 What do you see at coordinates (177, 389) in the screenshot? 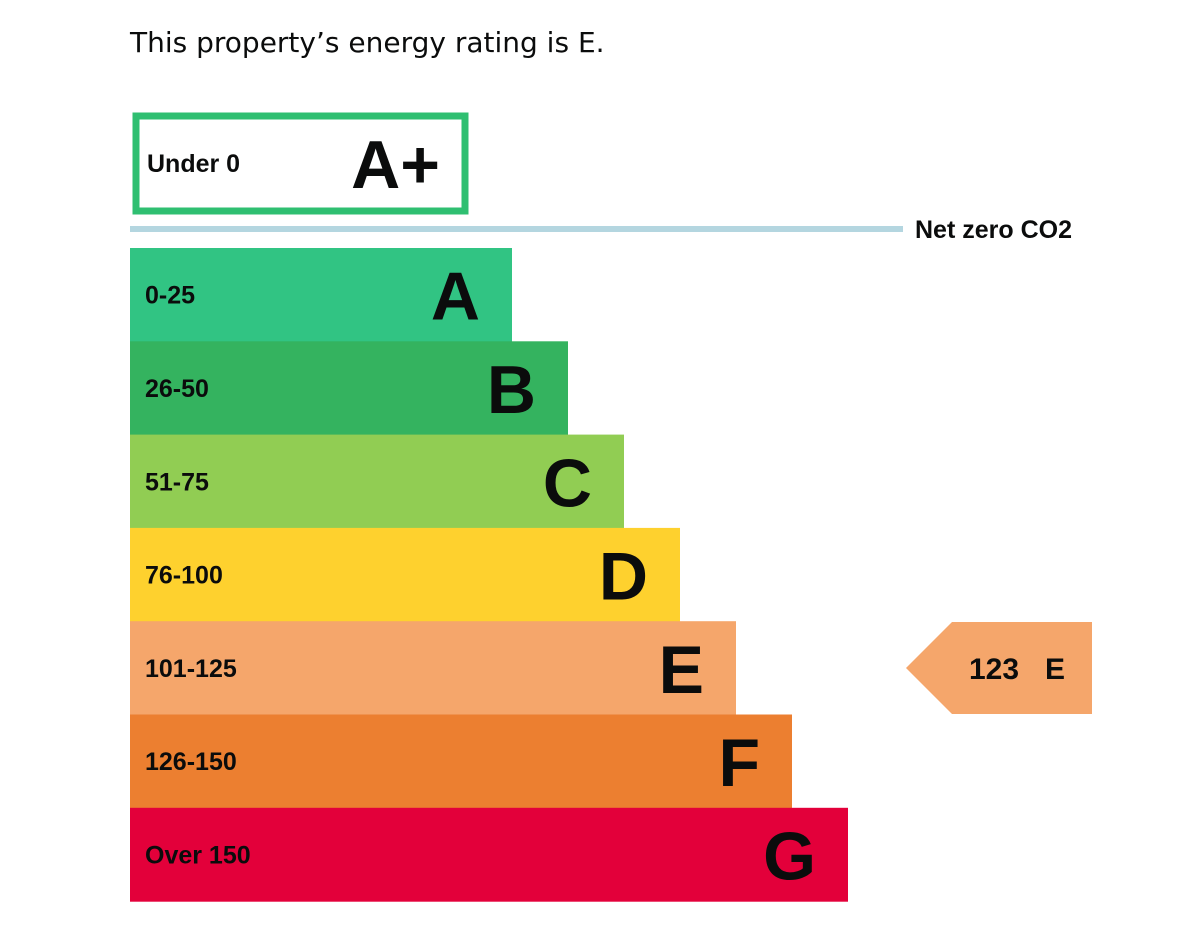
I see `band-b-range: 26-50` at bounding box center [177, 389].